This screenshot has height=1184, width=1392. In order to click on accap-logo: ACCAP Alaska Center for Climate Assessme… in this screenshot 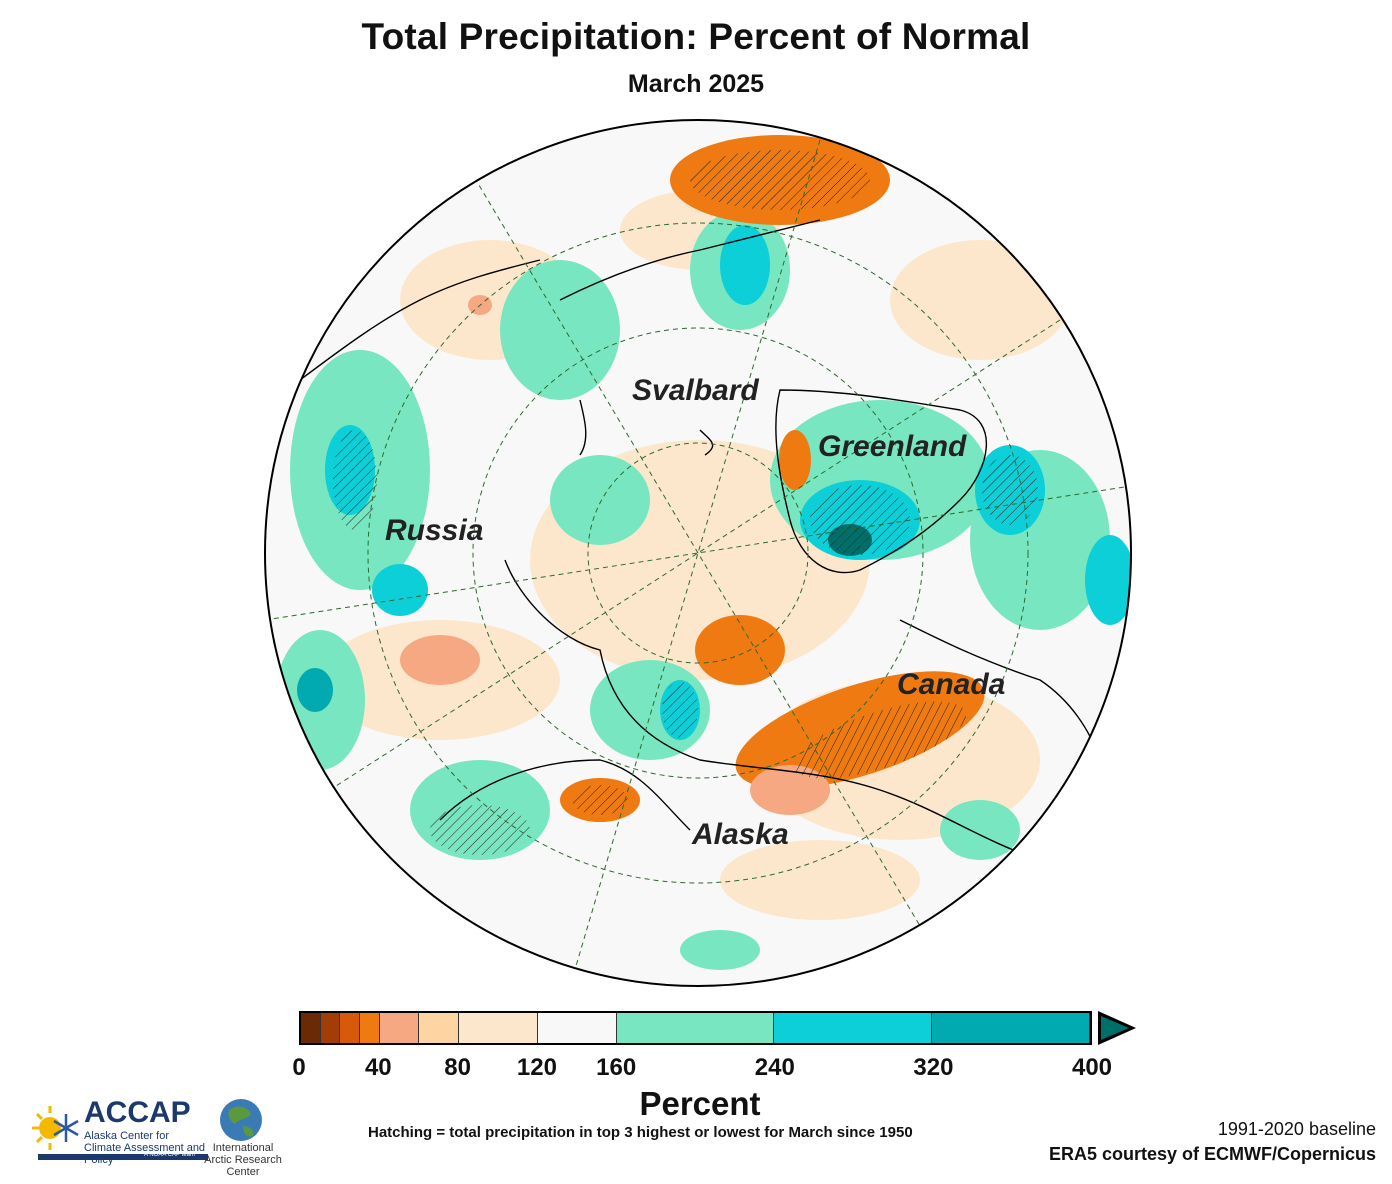, I will do `click(118, 1131)`.